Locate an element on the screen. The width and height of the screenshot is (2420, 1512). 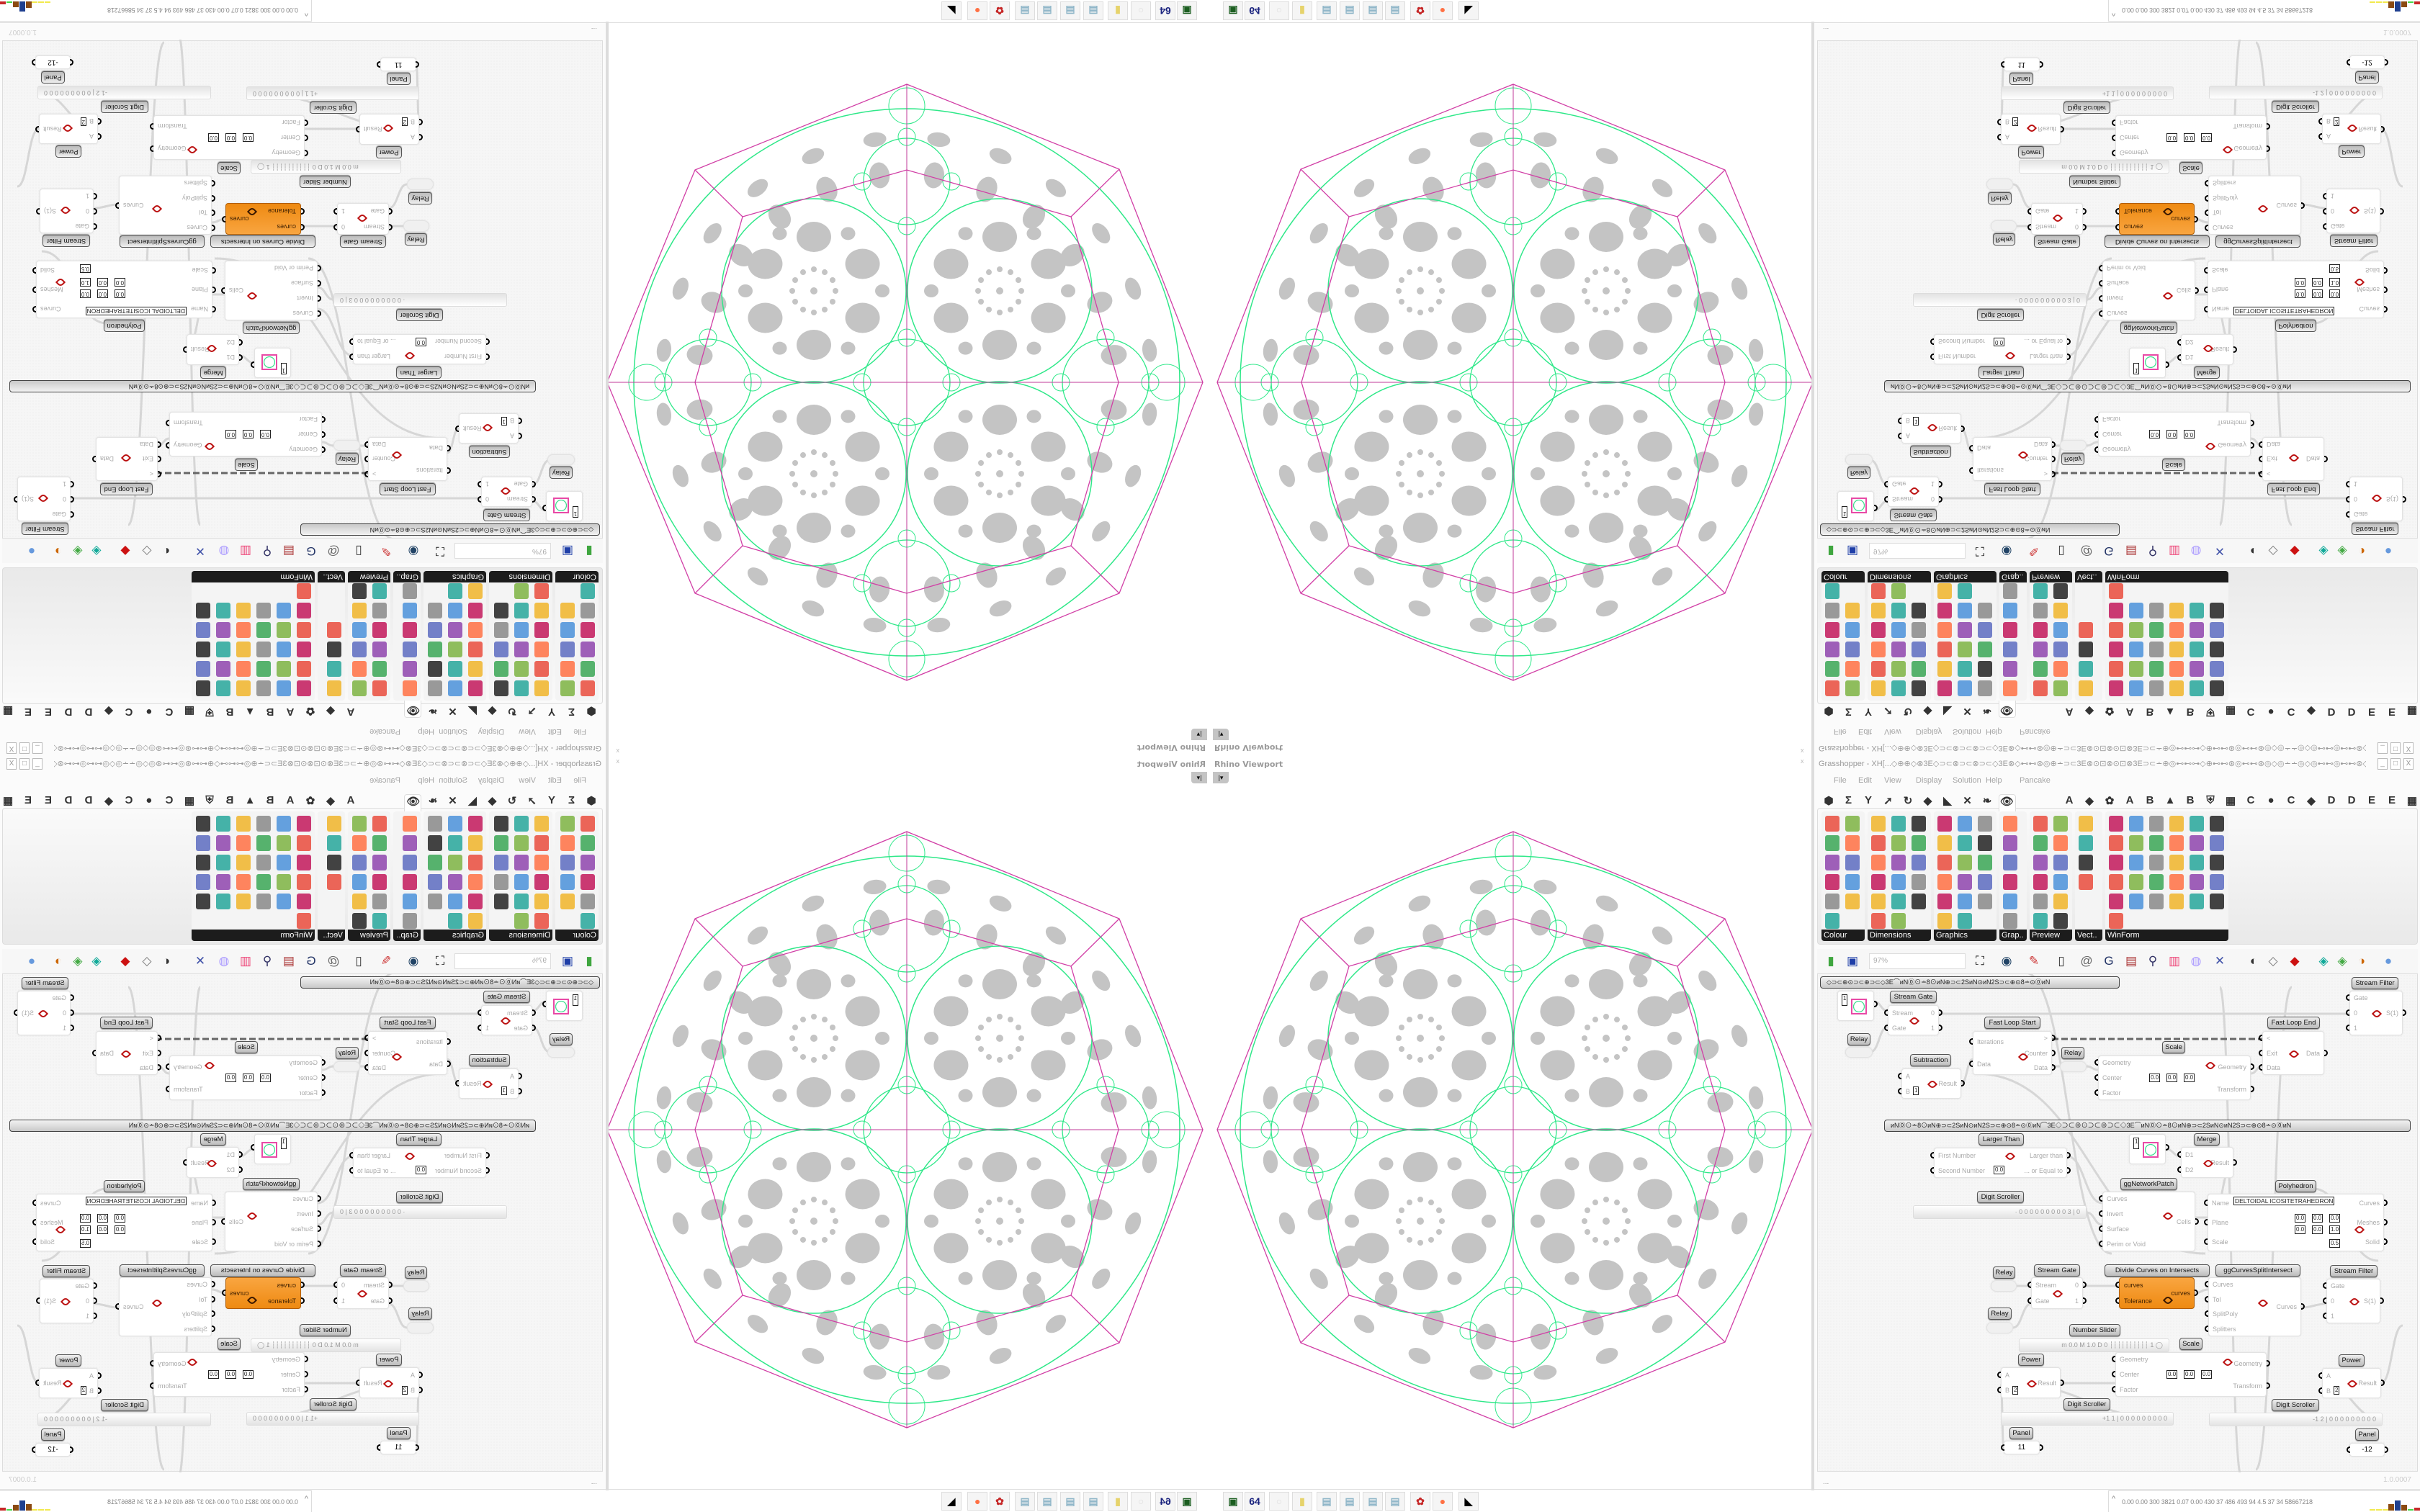
tab-icon: B is located at coordinates (2150, 800).